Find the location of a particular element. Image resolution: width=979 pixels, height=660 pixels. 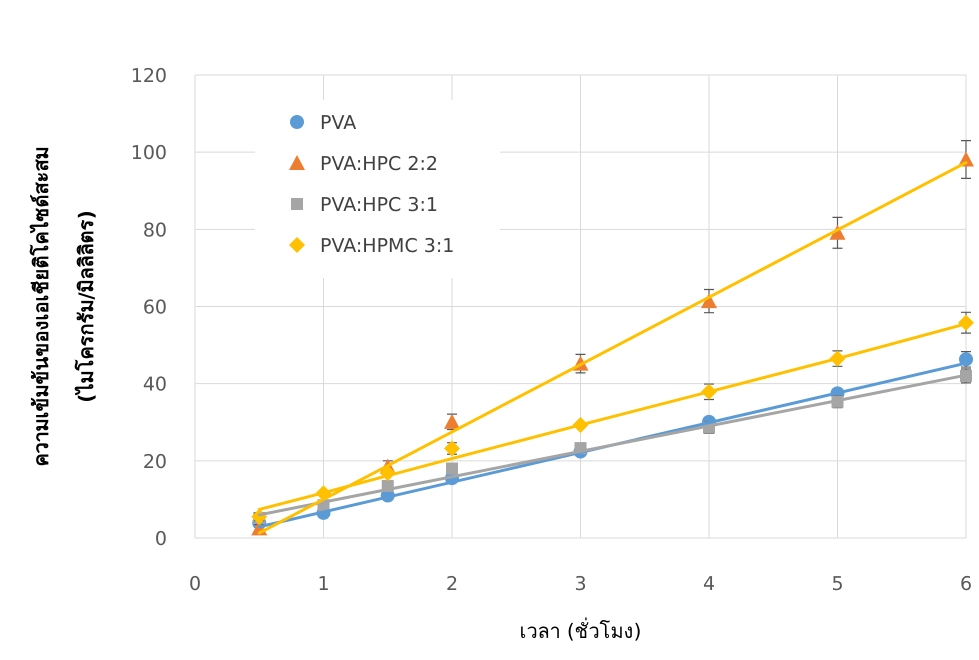

x-tick-label: 3 is located at coordinates (580, 584).